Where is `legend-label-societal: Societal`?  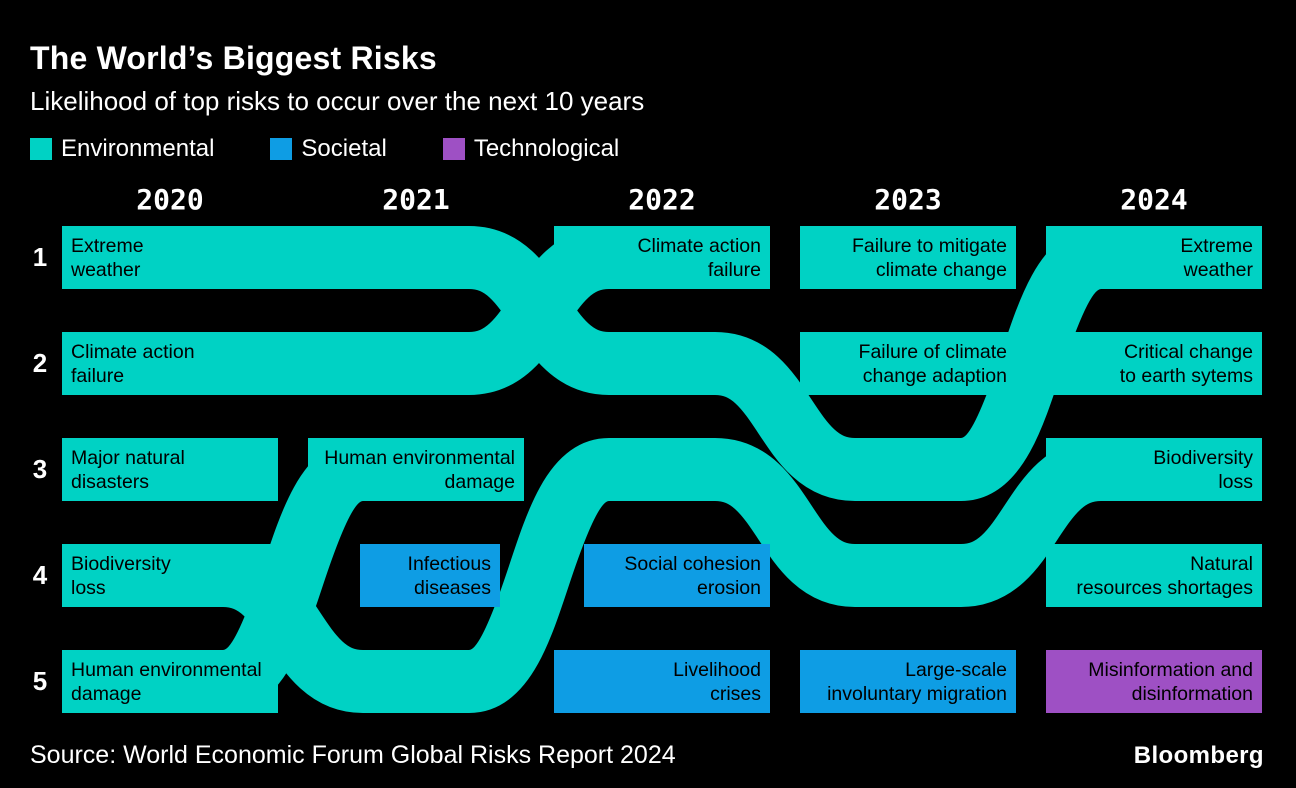
legend-label-societal: Societal is located at coordinates (344, 148).